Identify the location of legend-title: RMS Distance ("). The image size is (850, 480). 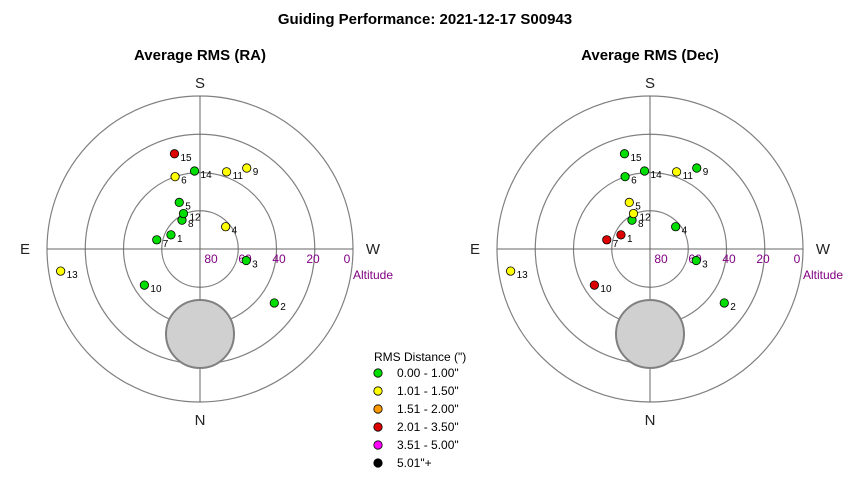
(420, 357).